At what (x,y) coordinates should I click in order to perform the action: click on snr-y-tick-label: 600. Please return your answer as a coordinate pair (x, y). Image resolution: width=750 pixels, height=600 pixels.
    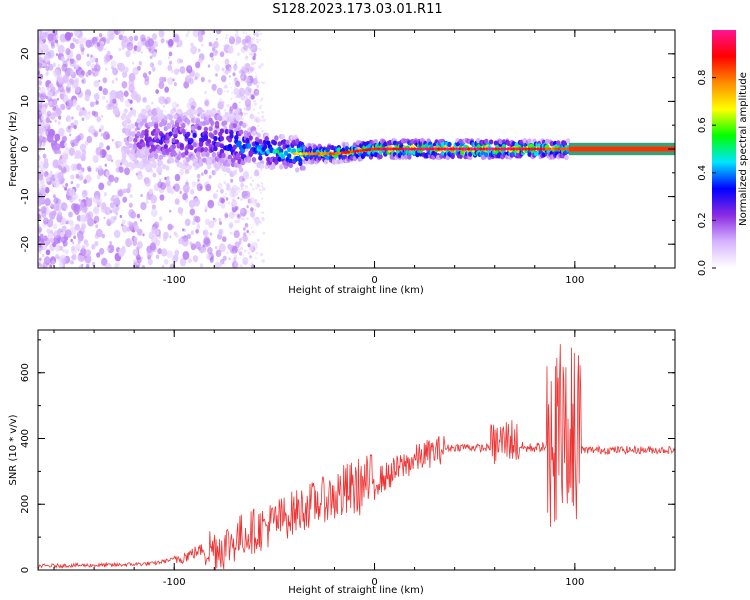
    Looking at the image, I should click on (25, 372).